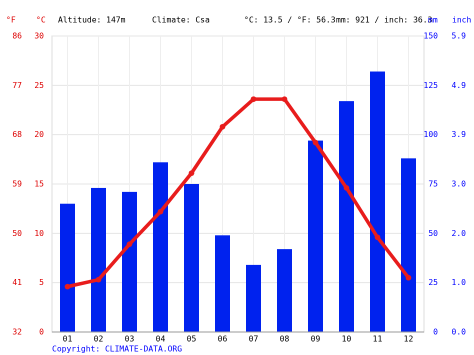 The height and width of the screenshot is (355, 474). Describe the element at coordinates (290, 20) in the screenshot. I see `temperature-summary: °C: 13.5 / °F: 56.3` at that location.